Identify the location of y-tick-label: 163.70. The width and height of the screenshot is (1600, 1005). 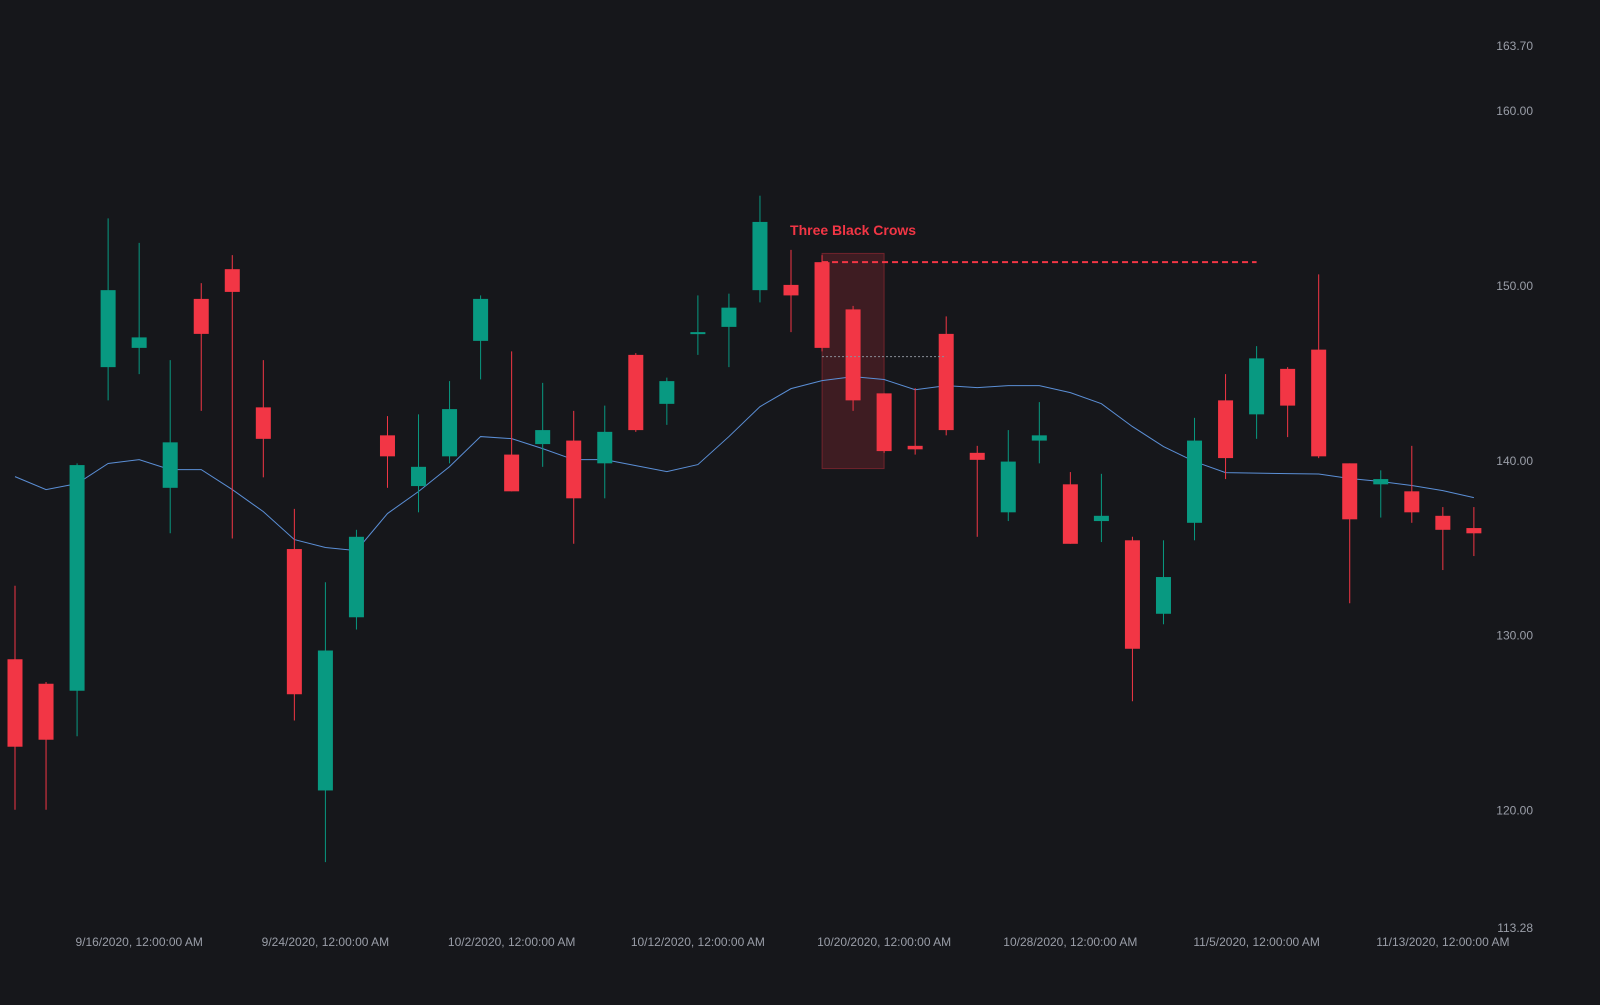
(1514, 46).